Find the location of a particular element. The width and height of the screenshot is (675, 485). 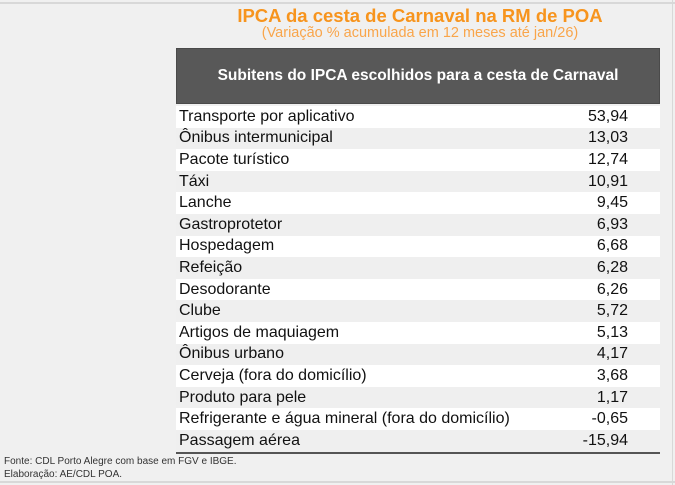

row-label: Ônibus intermunicipal is located at coordinates (256, 138).